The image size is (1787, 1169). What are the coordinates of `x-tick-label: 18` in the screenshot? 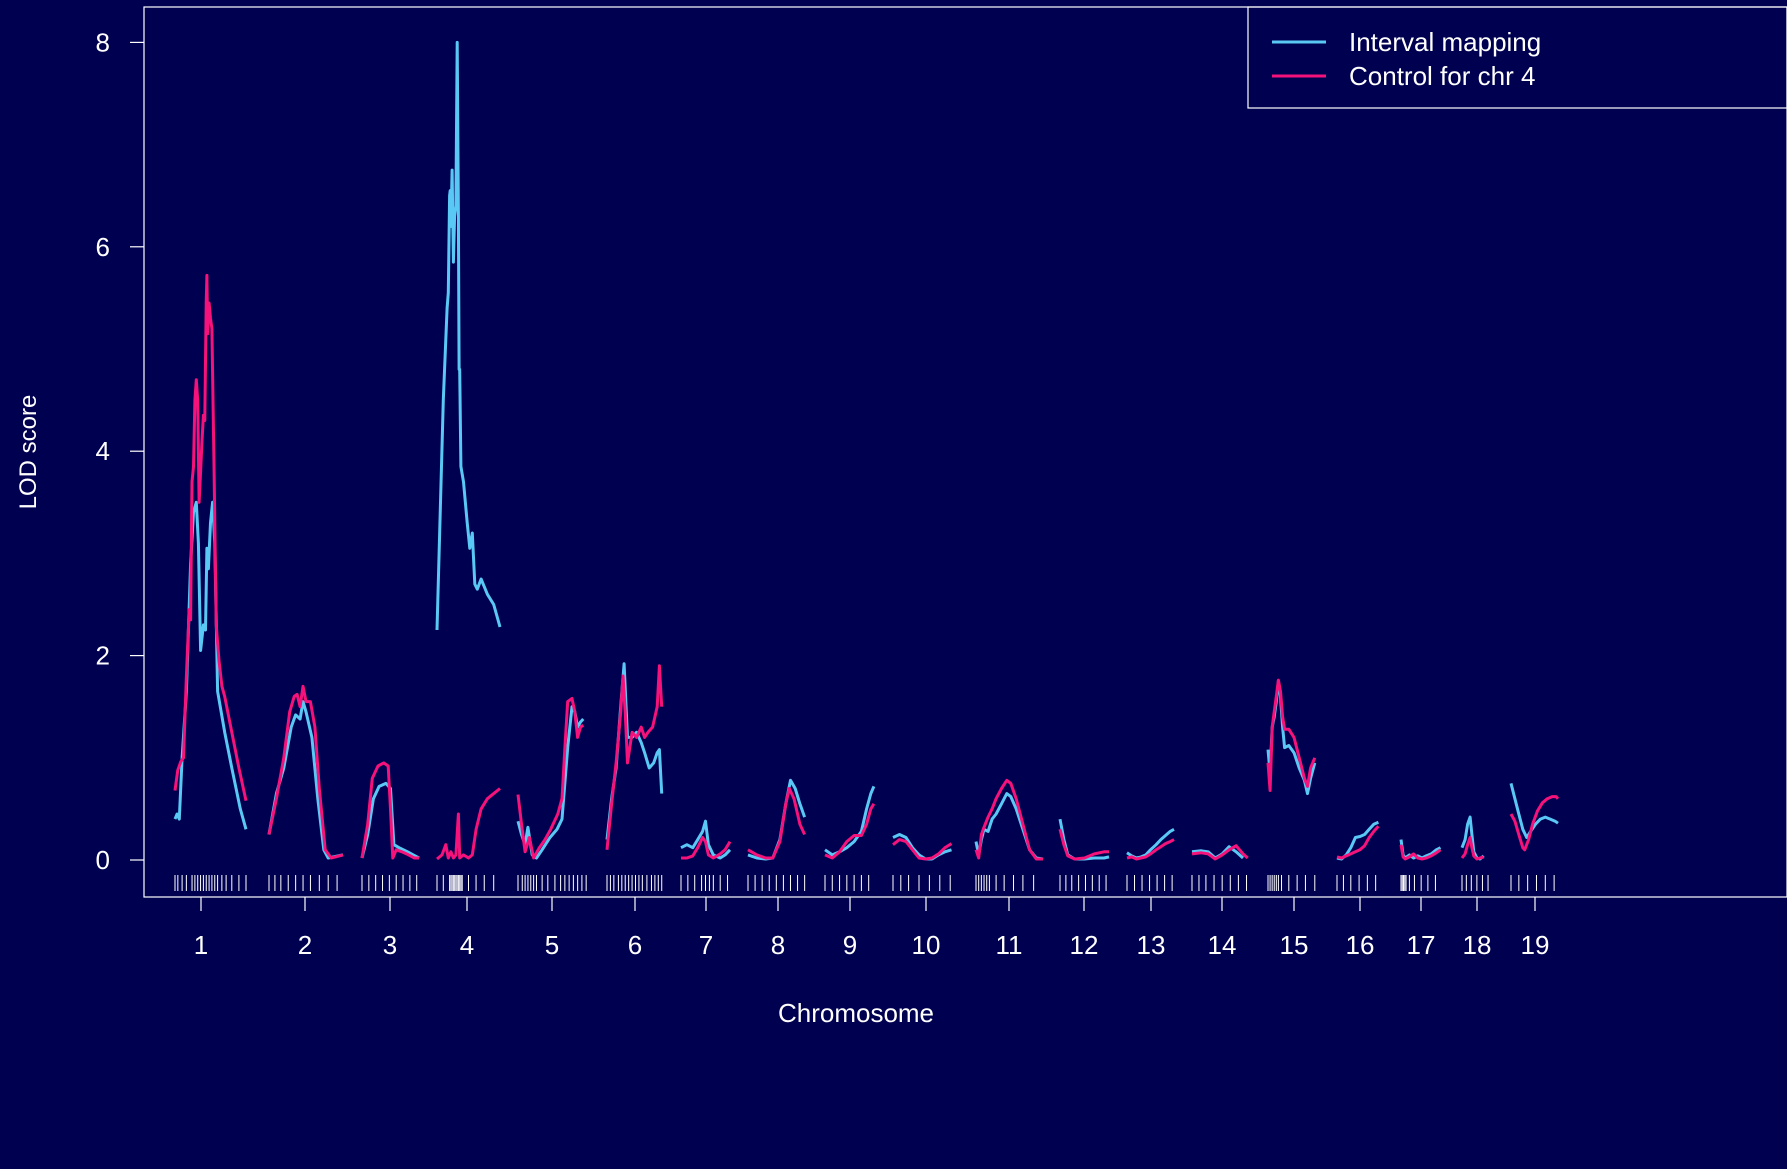 It's located at (1477, 945).